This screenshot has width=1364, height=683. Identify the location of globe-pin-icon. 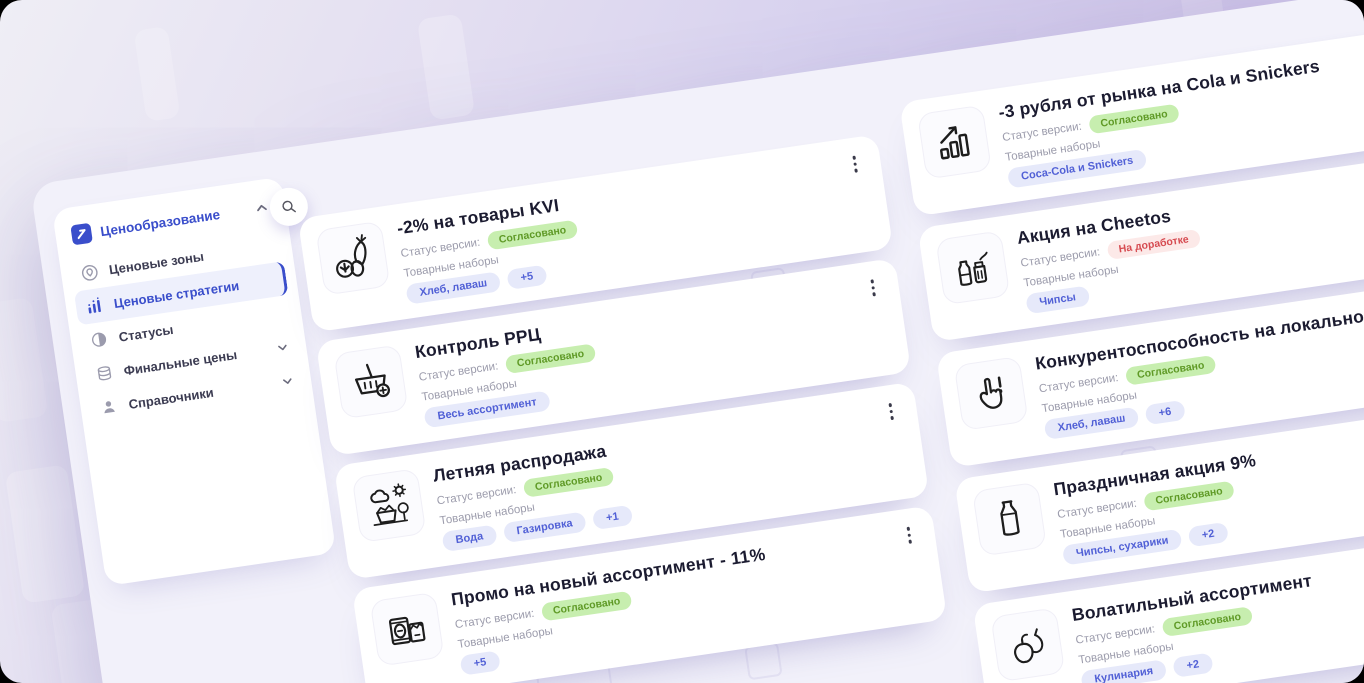
(89, 272).